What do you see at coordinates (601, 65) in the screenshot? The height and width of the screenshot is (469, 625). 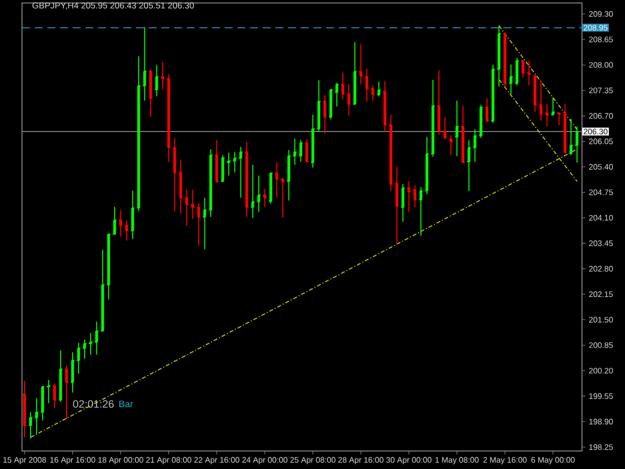 I see `y-tick-label: 208.00` at bounding box center [601, 65].